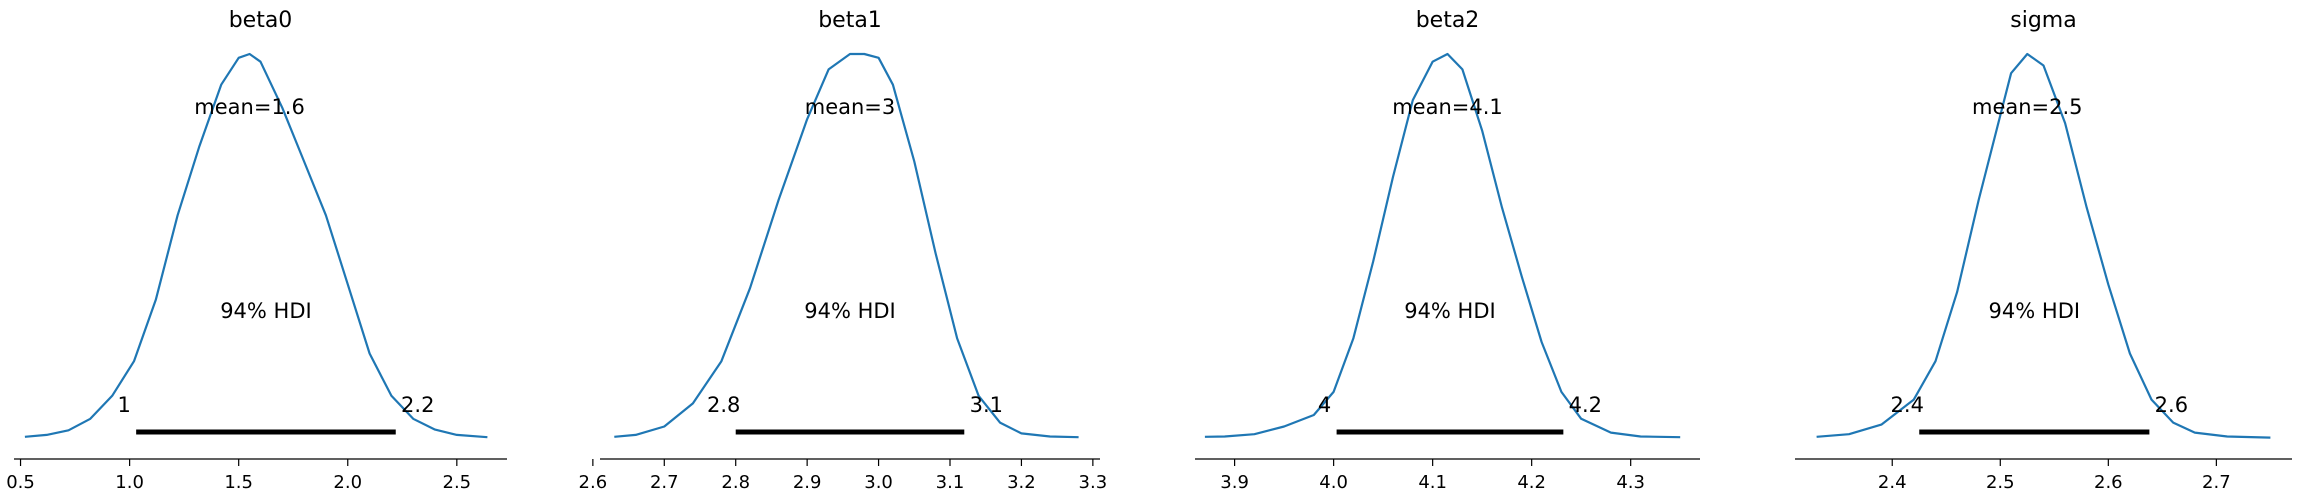 This screenshot has width=2301, height=497. Describe the element at coordinates (850, 107) in the screenshot. I see `mean-label: mean=3` at that location.